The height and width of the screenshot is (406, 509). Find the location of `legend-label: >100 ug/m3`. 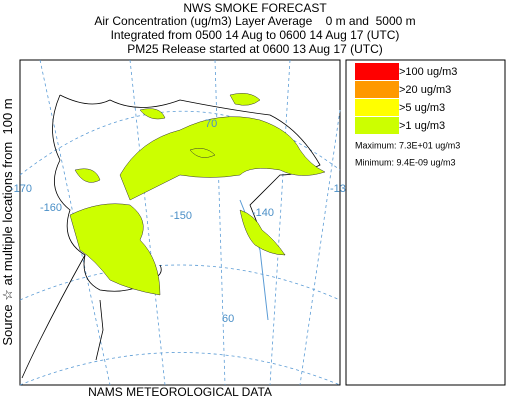

legend-label: >100 ug/m3 is located at coordinates (428, 72).